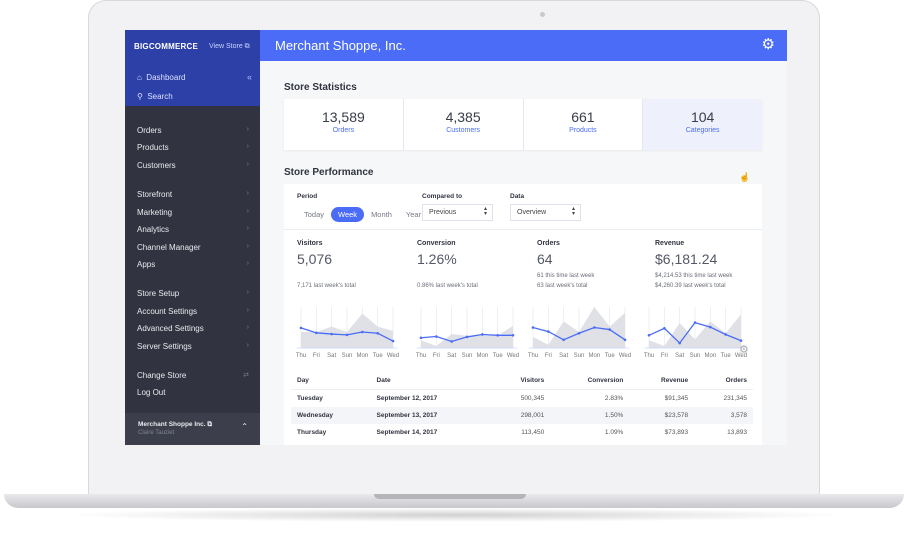  Describe the element at coordinates (533, 432) in the screenshot. I see `table-cell: 113,450` at that location.